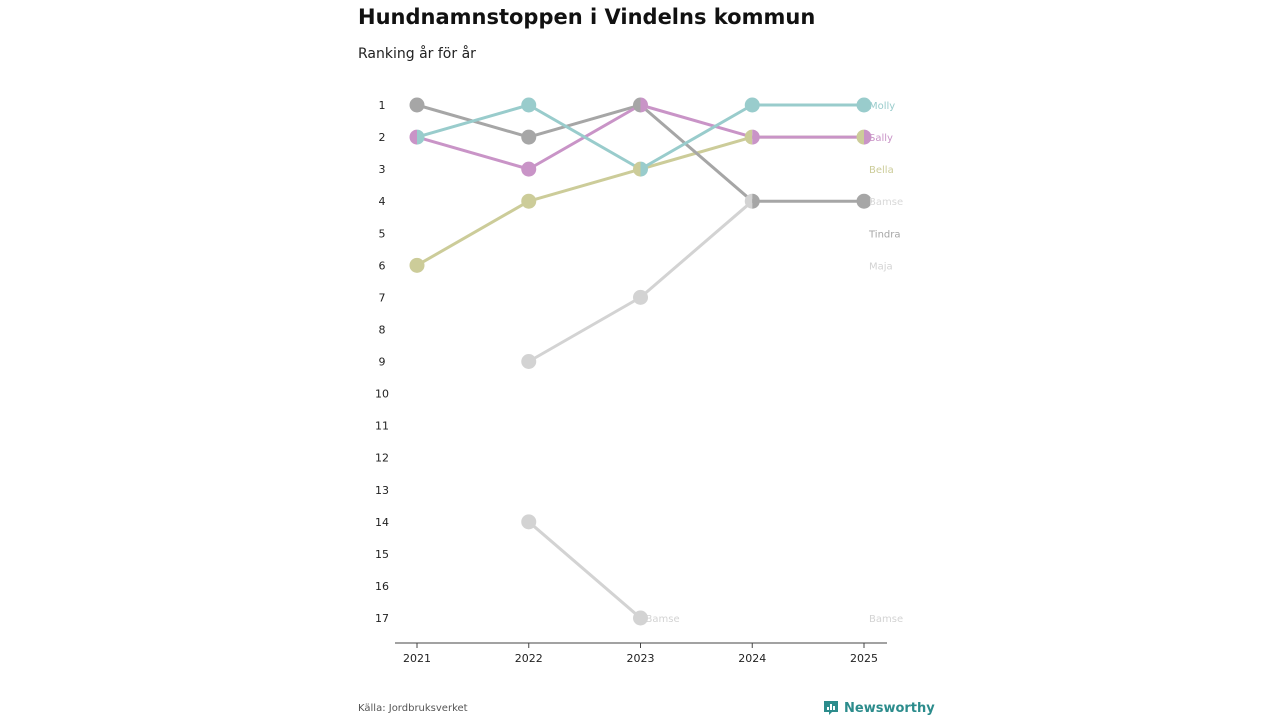  What do you see at coordinates (417, 54) in the screenshot?
I see `chart-subtitle: Ranking år för år` at bounding box center [417, 54].